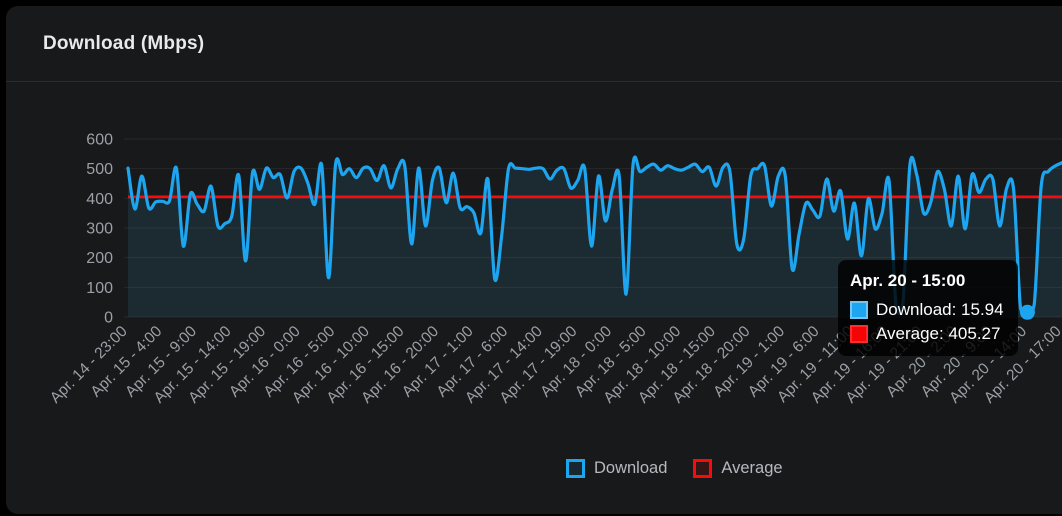 The width and height of the screenshot is (1062, 516). Describe the element at coordinates (99, 258) in the screenshot. I see `y-axis-tick-label: 200` at that location.